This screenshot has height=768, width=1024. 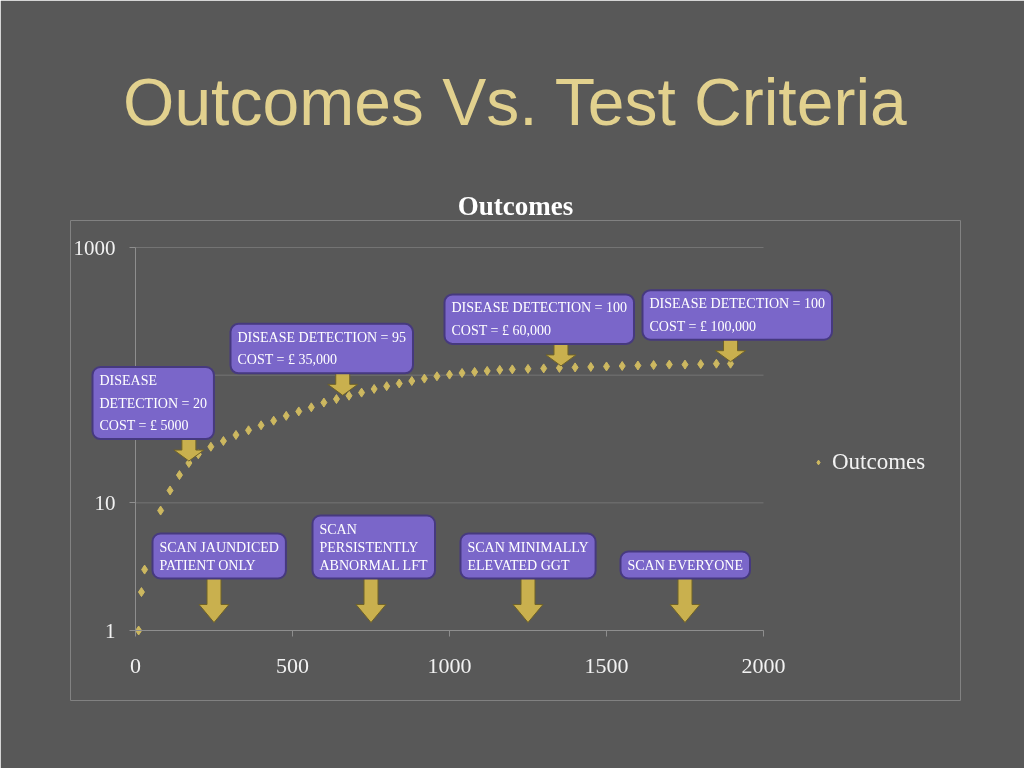 What do you see at coordinates (763, 665) in the screenshot?
I see `x-tick-label: 2000` at bounding box center [763, 665].